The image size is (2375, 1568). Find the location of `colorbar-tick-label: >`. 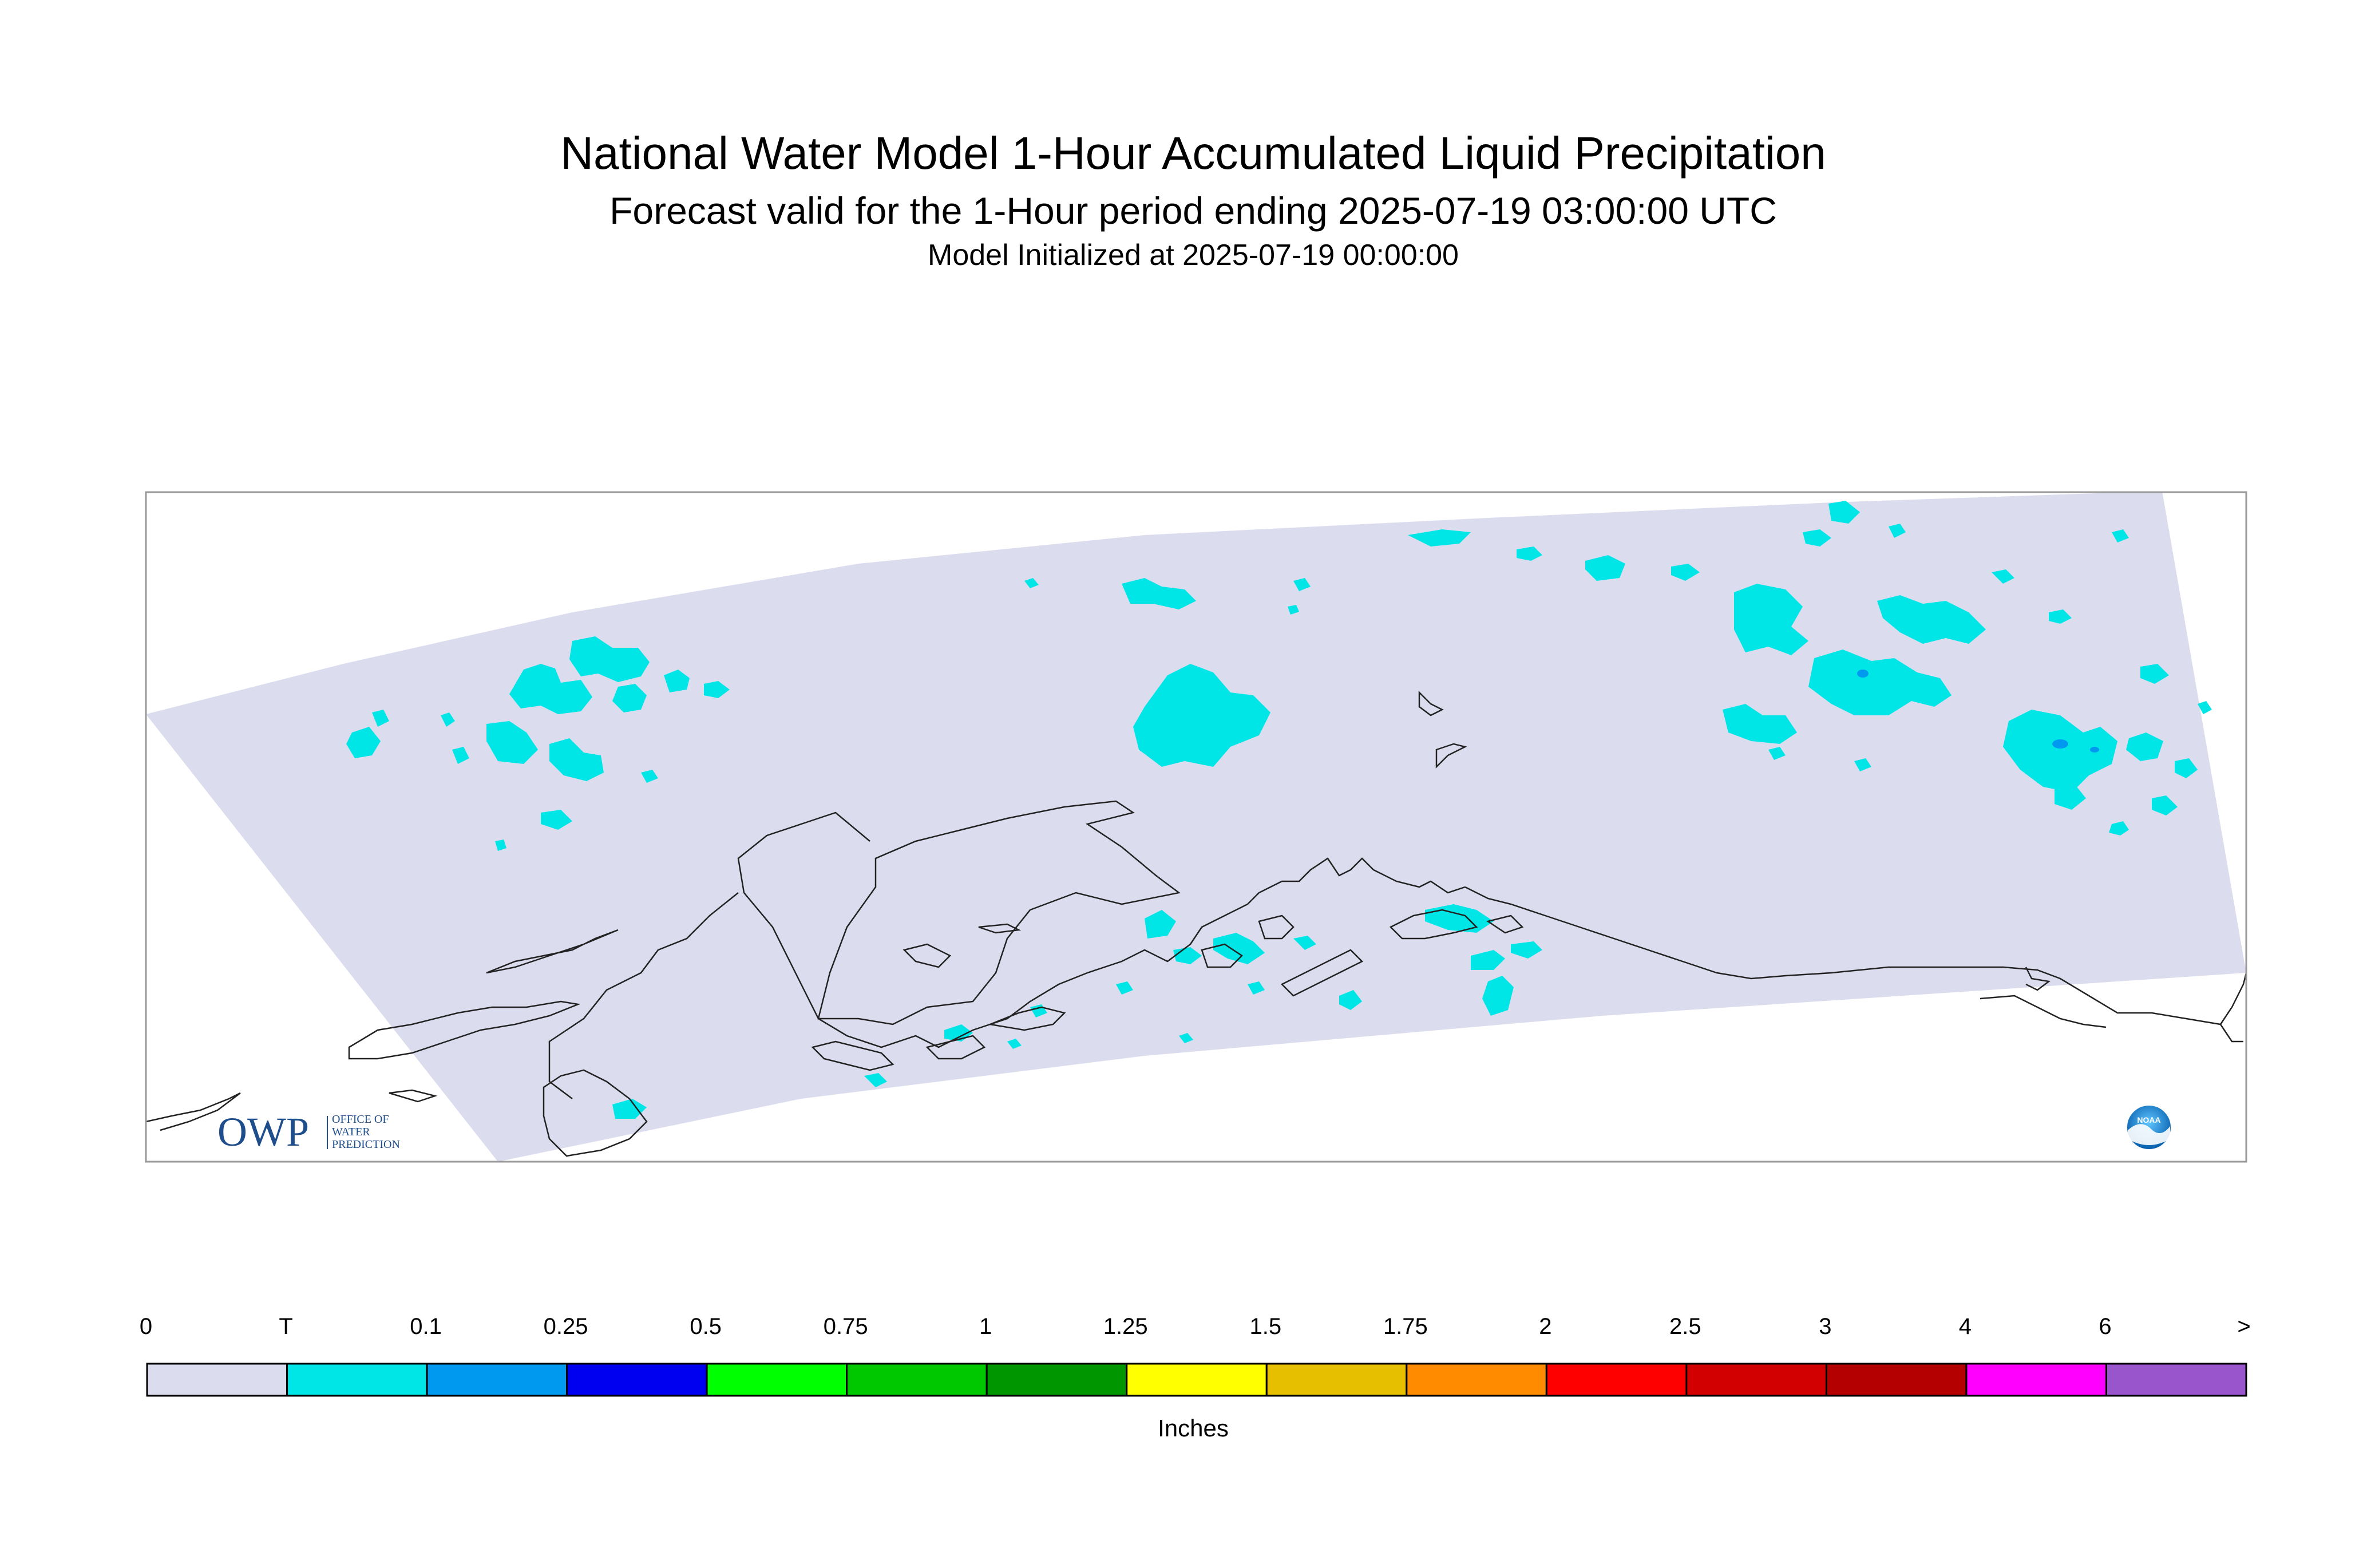

colorbar-tick-label: > is located at coordinates (2244, 1326).